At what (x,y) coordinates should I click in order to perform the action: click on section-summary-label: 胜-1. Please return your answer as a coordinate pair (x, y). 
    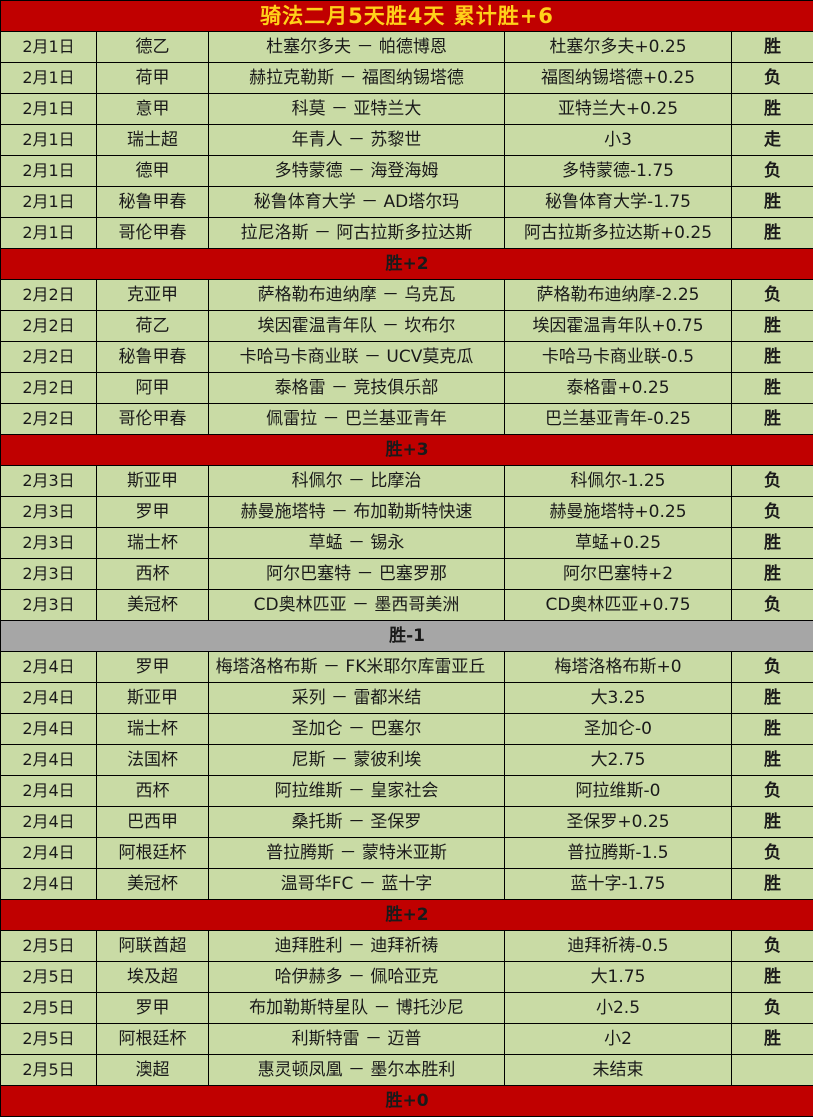
    Looking at the image, I should click on (407, 636).